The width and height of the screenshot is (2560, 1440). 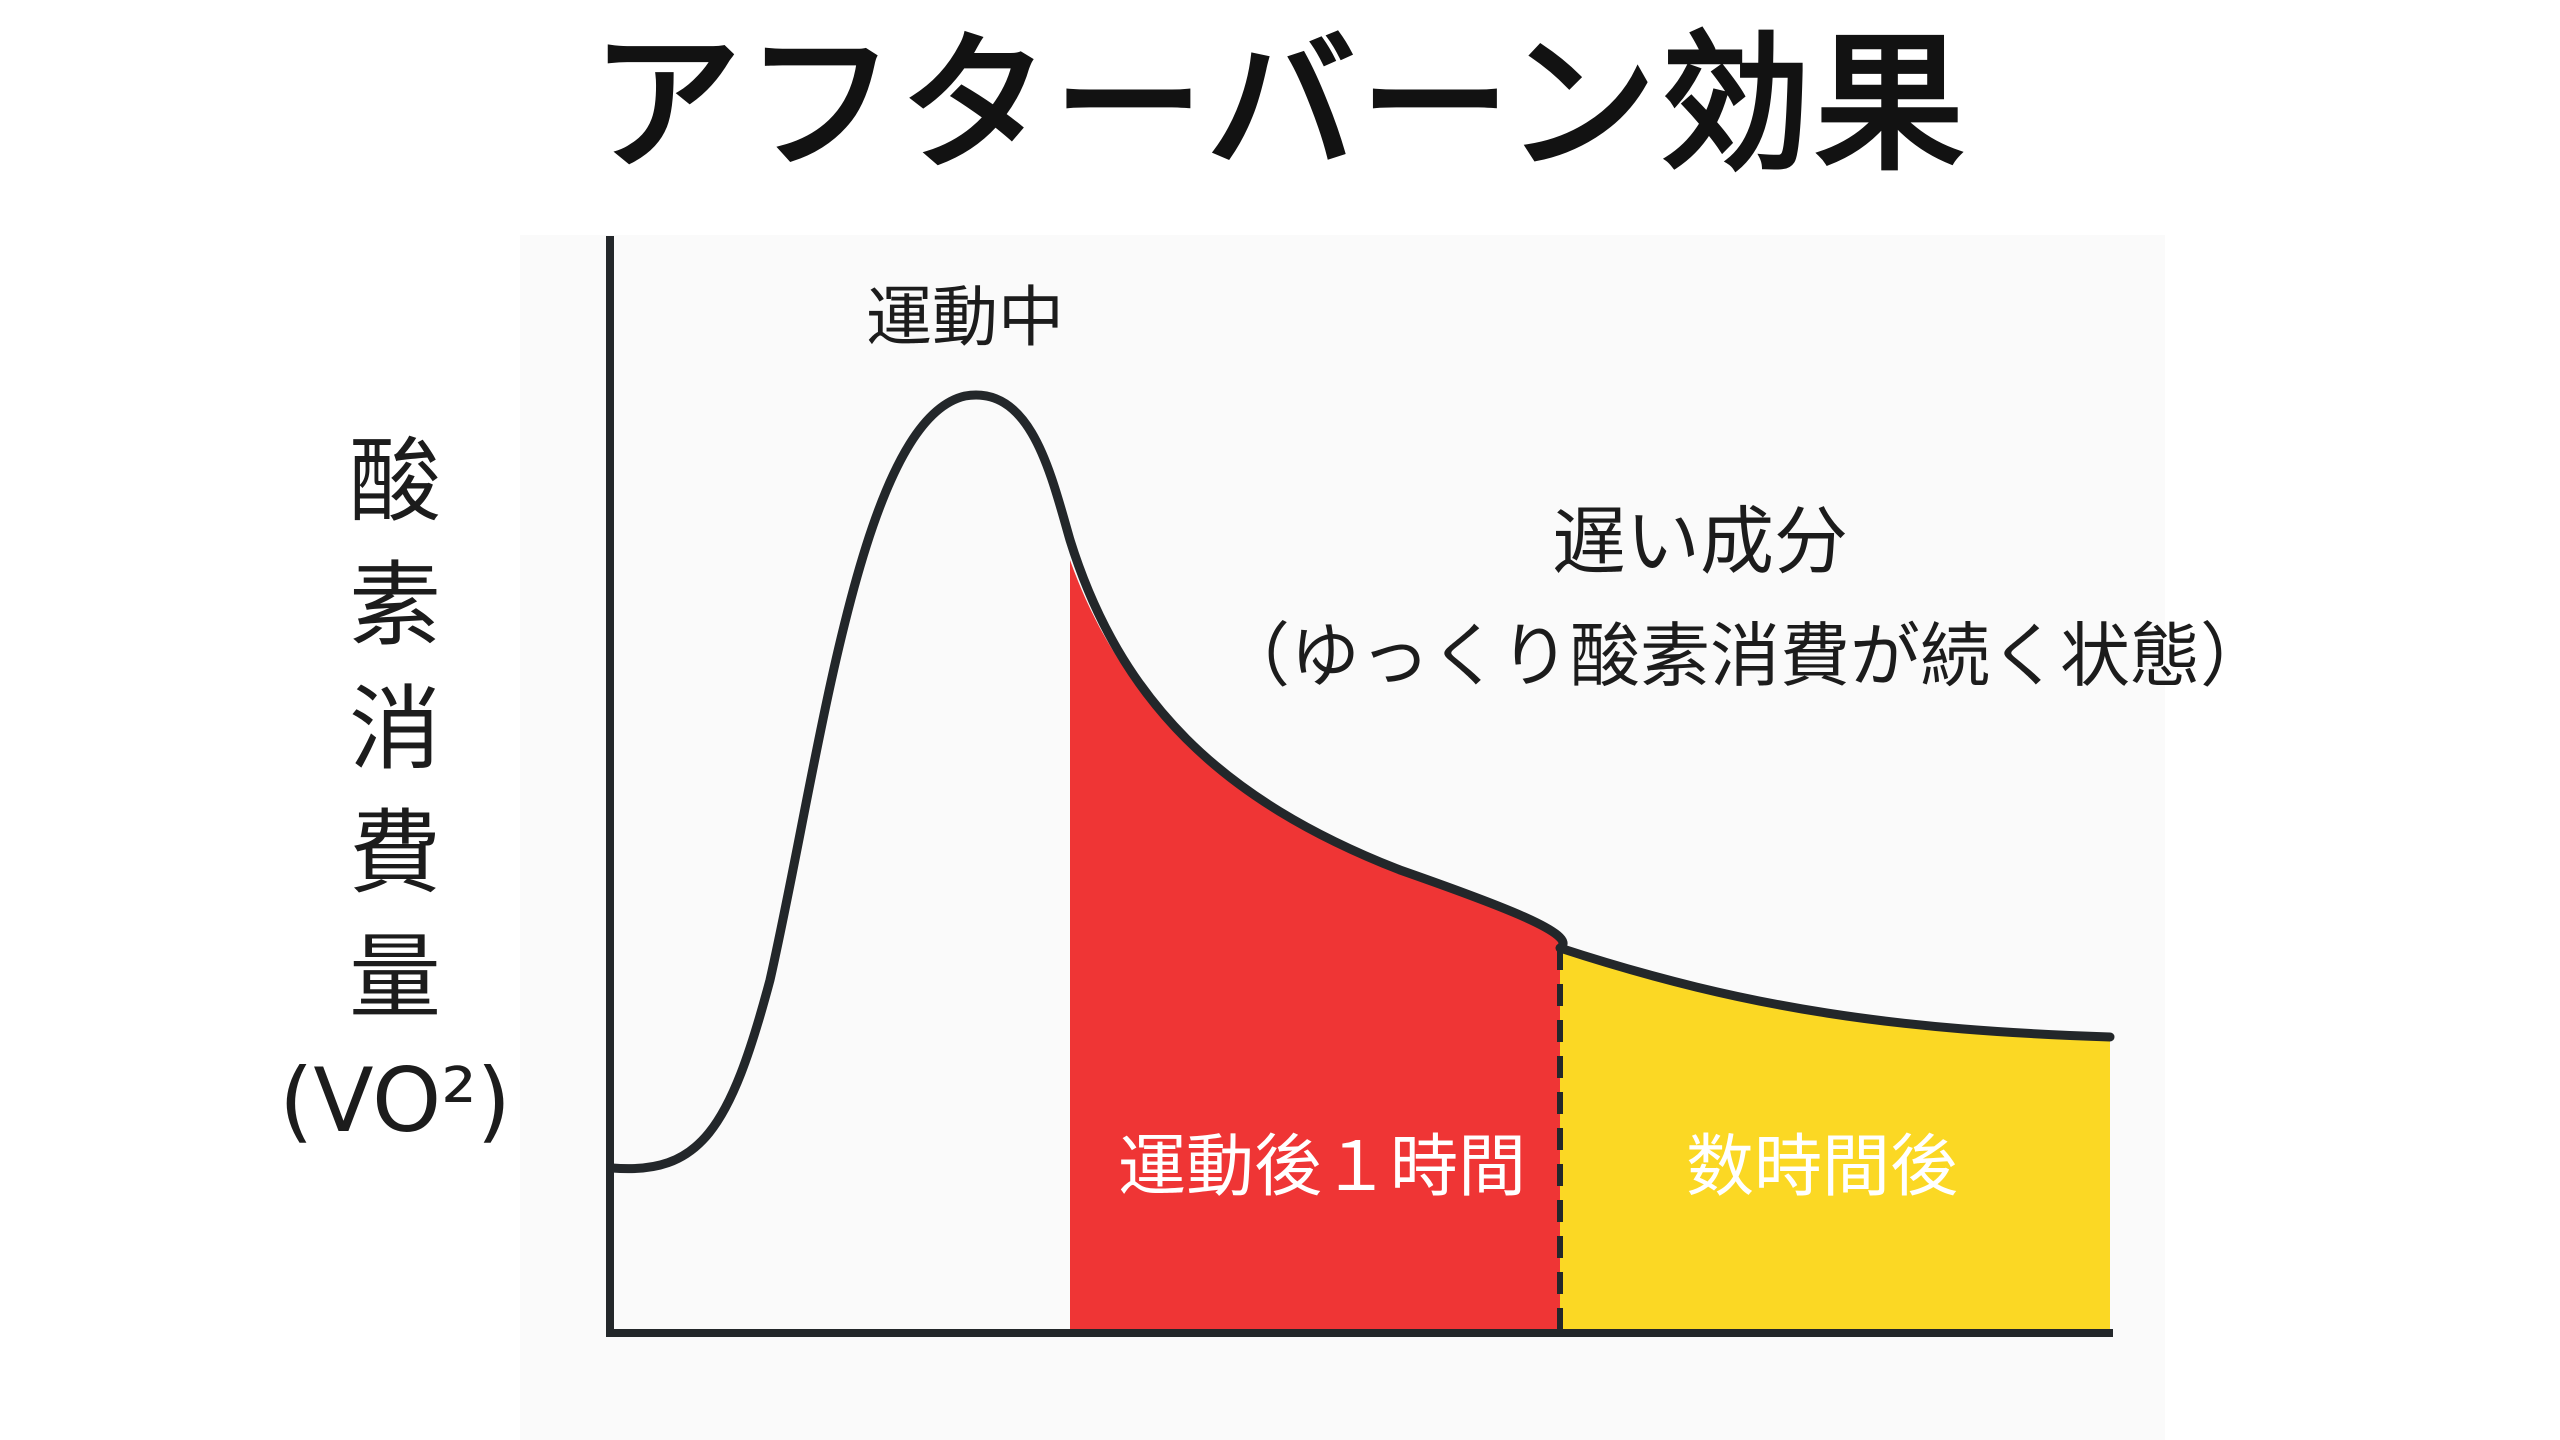 I want to click on slow-component-title: 遅い成分, so click(x=1700, y=542).